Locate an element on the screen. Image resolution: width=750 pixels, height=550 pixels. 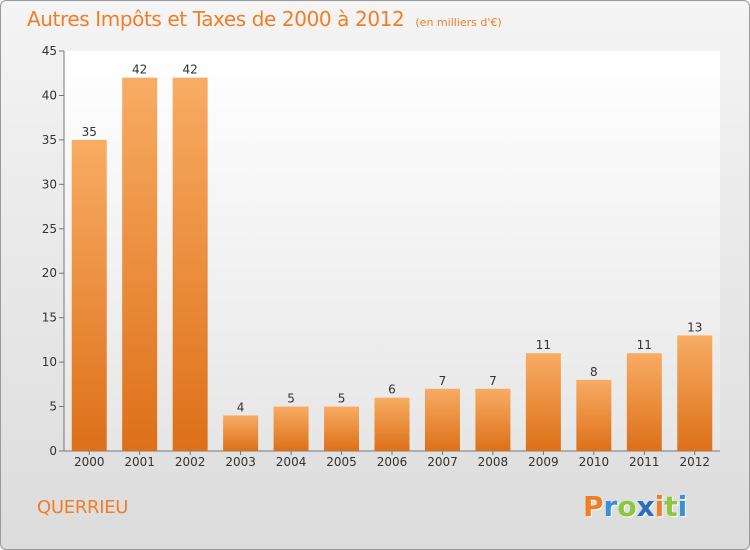
logo-letter: o is located at coordinates (627, 506).